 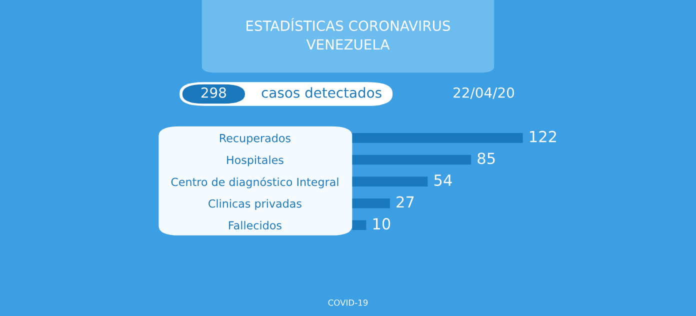 What do you see at coordinates (543, 136) in the screenshot?
I see `data-label: 122` at bounding box center [543, 136].